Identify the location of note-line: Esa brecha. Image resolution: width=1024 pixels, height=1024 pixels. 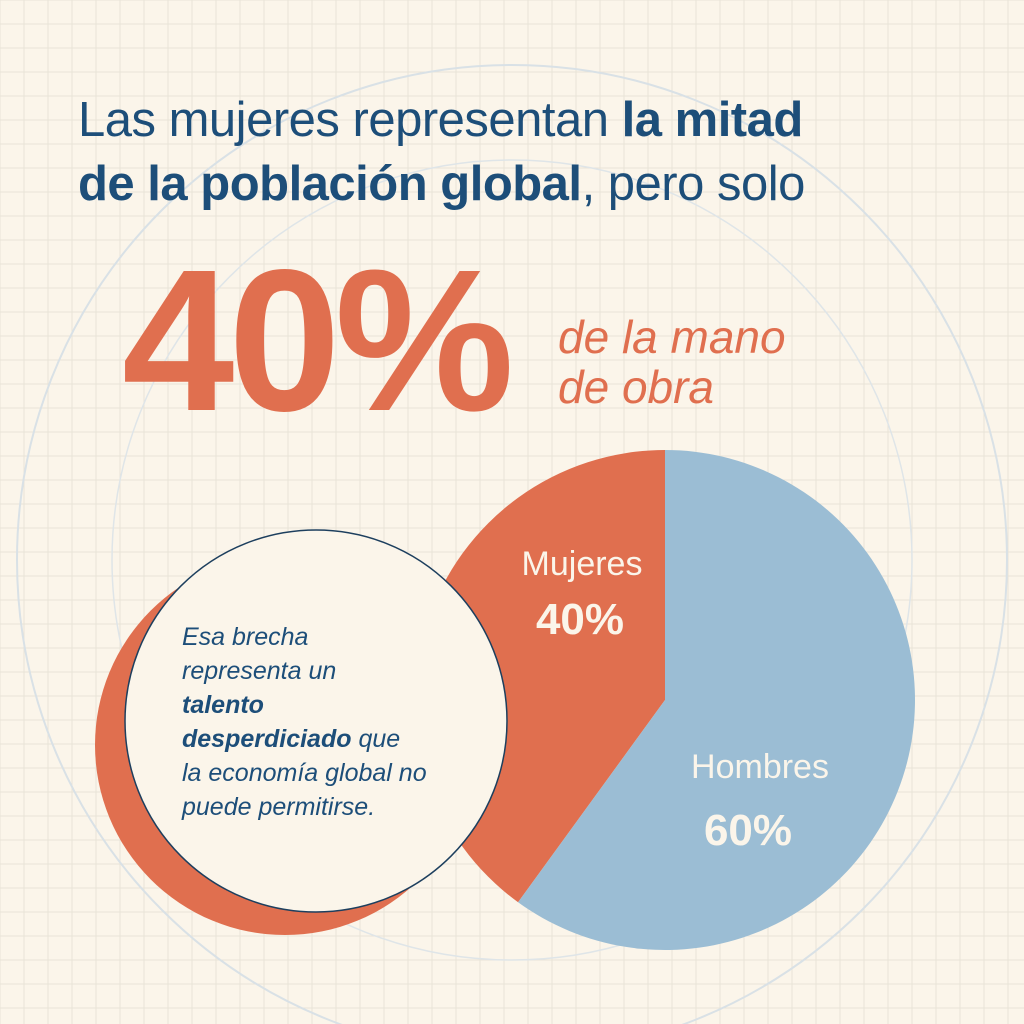
(245, 637).